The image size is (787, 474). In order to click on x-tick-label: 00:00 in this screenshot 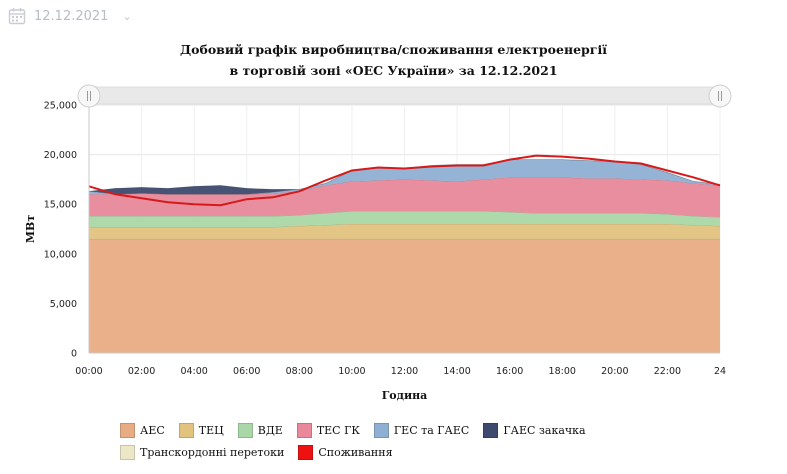, I will do `click(88, 371)`.